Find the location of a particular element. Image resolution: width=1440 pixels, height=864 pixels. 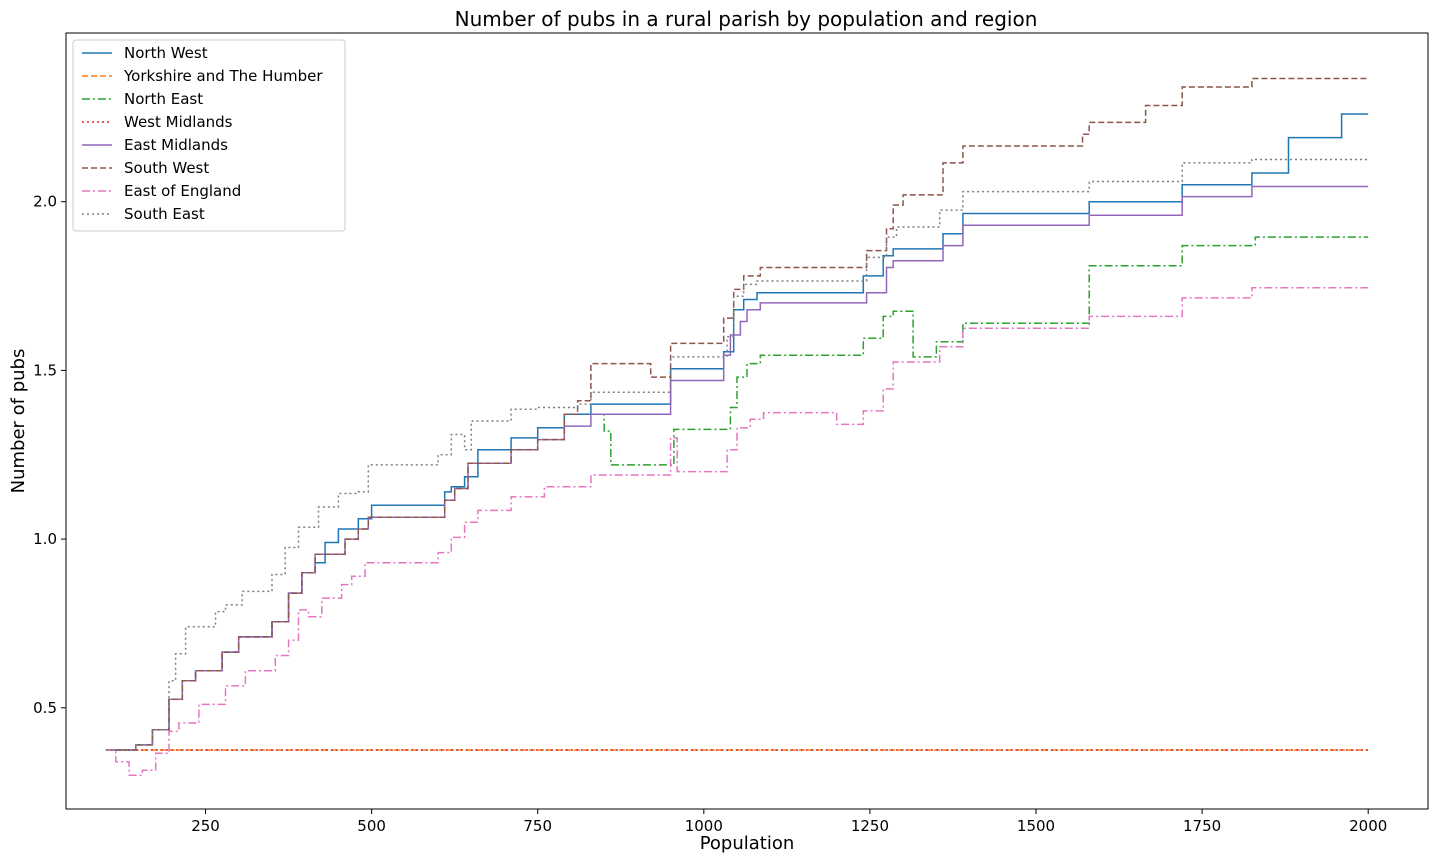

legend-entry-label: North East is located at coordinates (163, 99).